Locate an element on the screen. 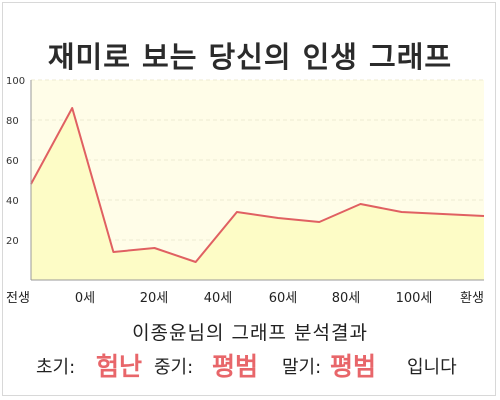  y-tick-label-1: 40 is located at coordinates (12, 201).